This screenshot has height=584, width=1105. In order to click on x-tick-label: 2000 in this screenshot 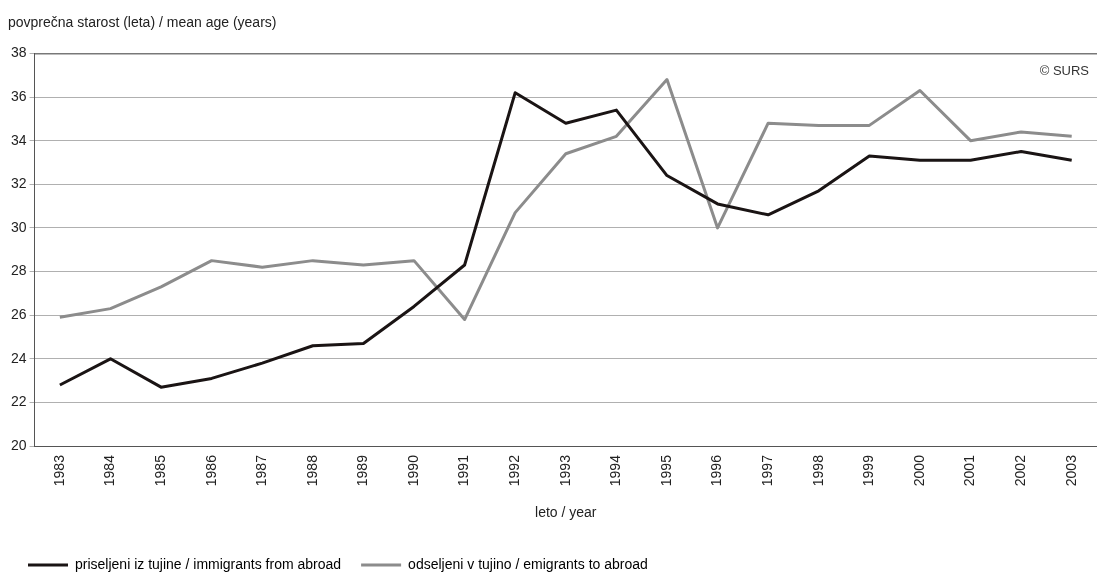, I will do `click(918, 470)`.